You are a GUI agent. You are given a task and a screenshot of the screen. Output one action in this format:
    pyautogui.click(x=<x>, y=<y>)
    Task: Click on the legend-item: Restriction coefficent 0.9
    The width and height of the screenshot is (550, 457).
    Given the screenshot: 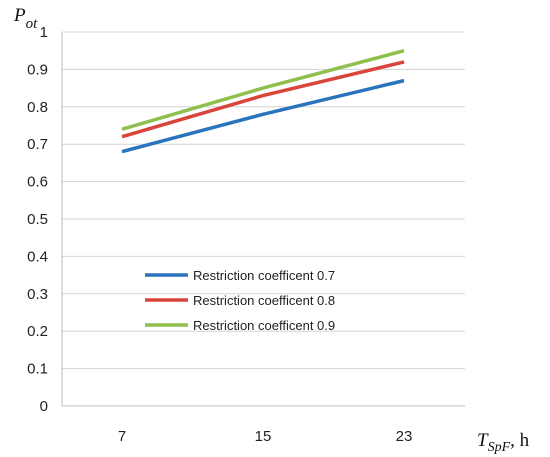 What is the action you would take?
    pyautogui.click(x=240, y=325)
    